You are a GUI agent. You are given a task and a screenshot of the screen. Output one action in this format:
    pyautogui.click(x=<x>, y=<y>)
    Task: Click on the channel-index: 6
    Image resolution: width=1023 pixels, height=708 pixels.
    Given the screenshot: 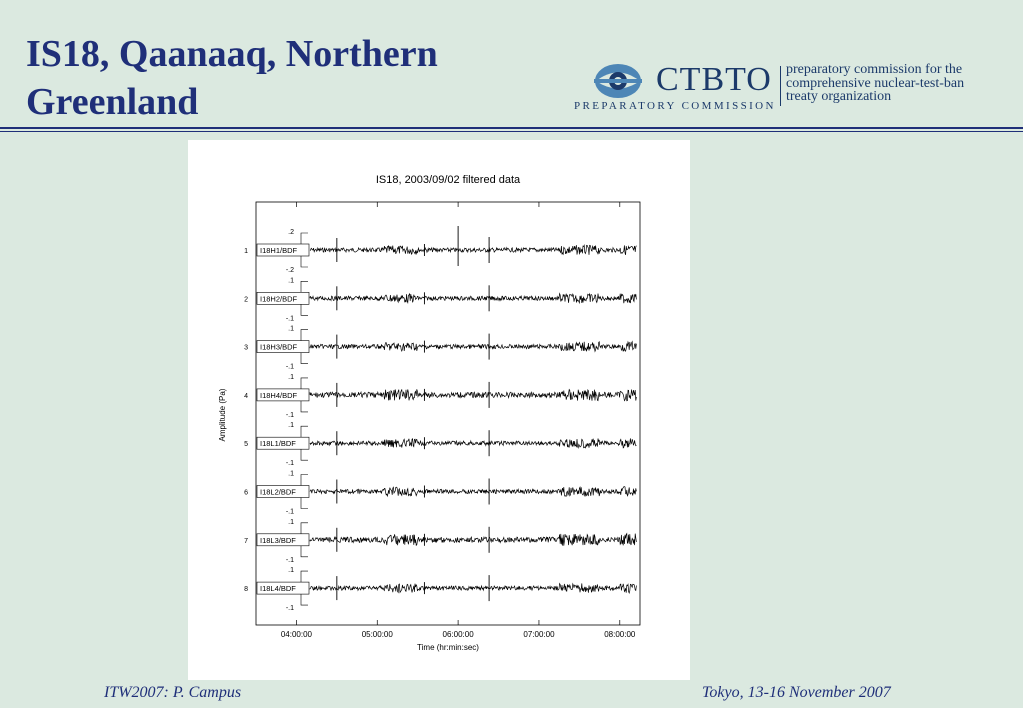 What is the action you would take?
    pyautogui.click(x=246, y=493)
    